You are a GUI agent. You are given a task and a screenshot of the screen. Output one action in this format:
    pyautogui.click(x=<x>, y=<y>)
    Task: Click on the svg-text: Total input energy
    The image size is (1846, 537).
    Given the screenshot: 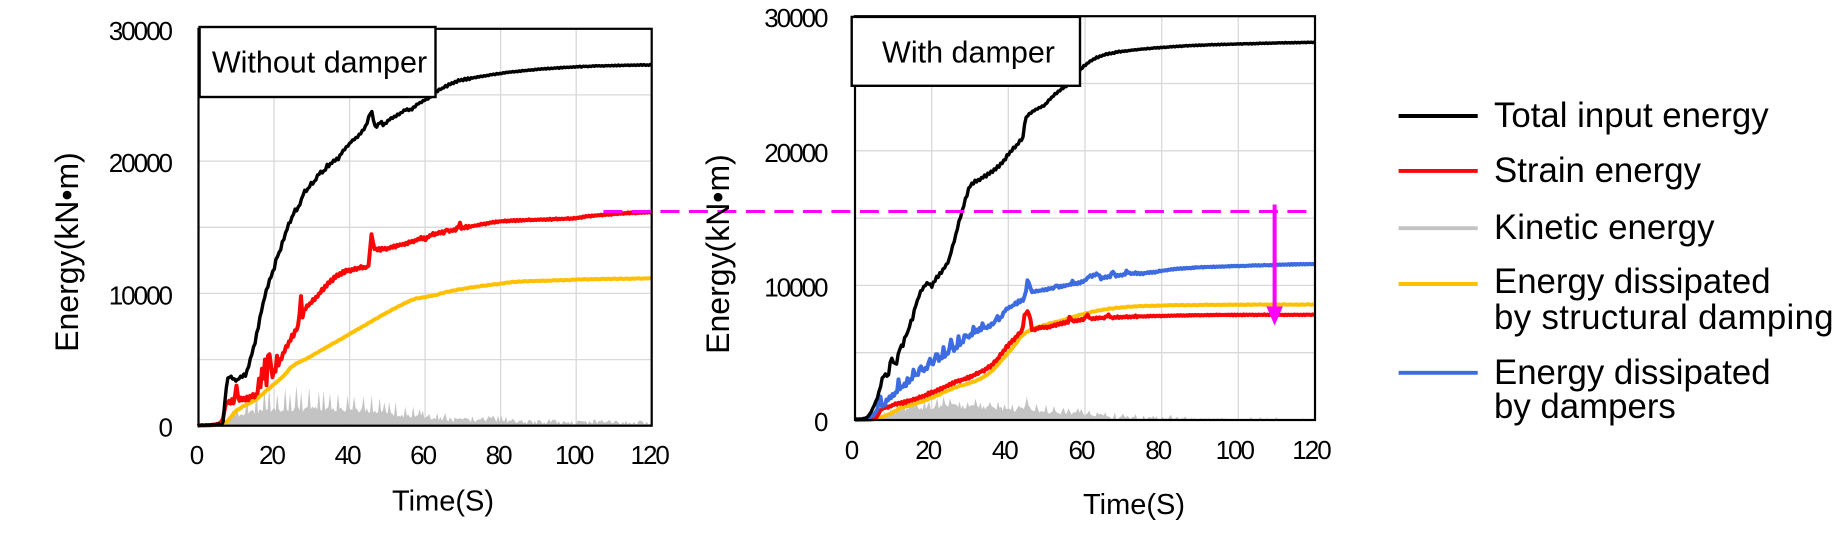 What is the action you would take?
    pyautogui.click(x=1631, y=115)
    